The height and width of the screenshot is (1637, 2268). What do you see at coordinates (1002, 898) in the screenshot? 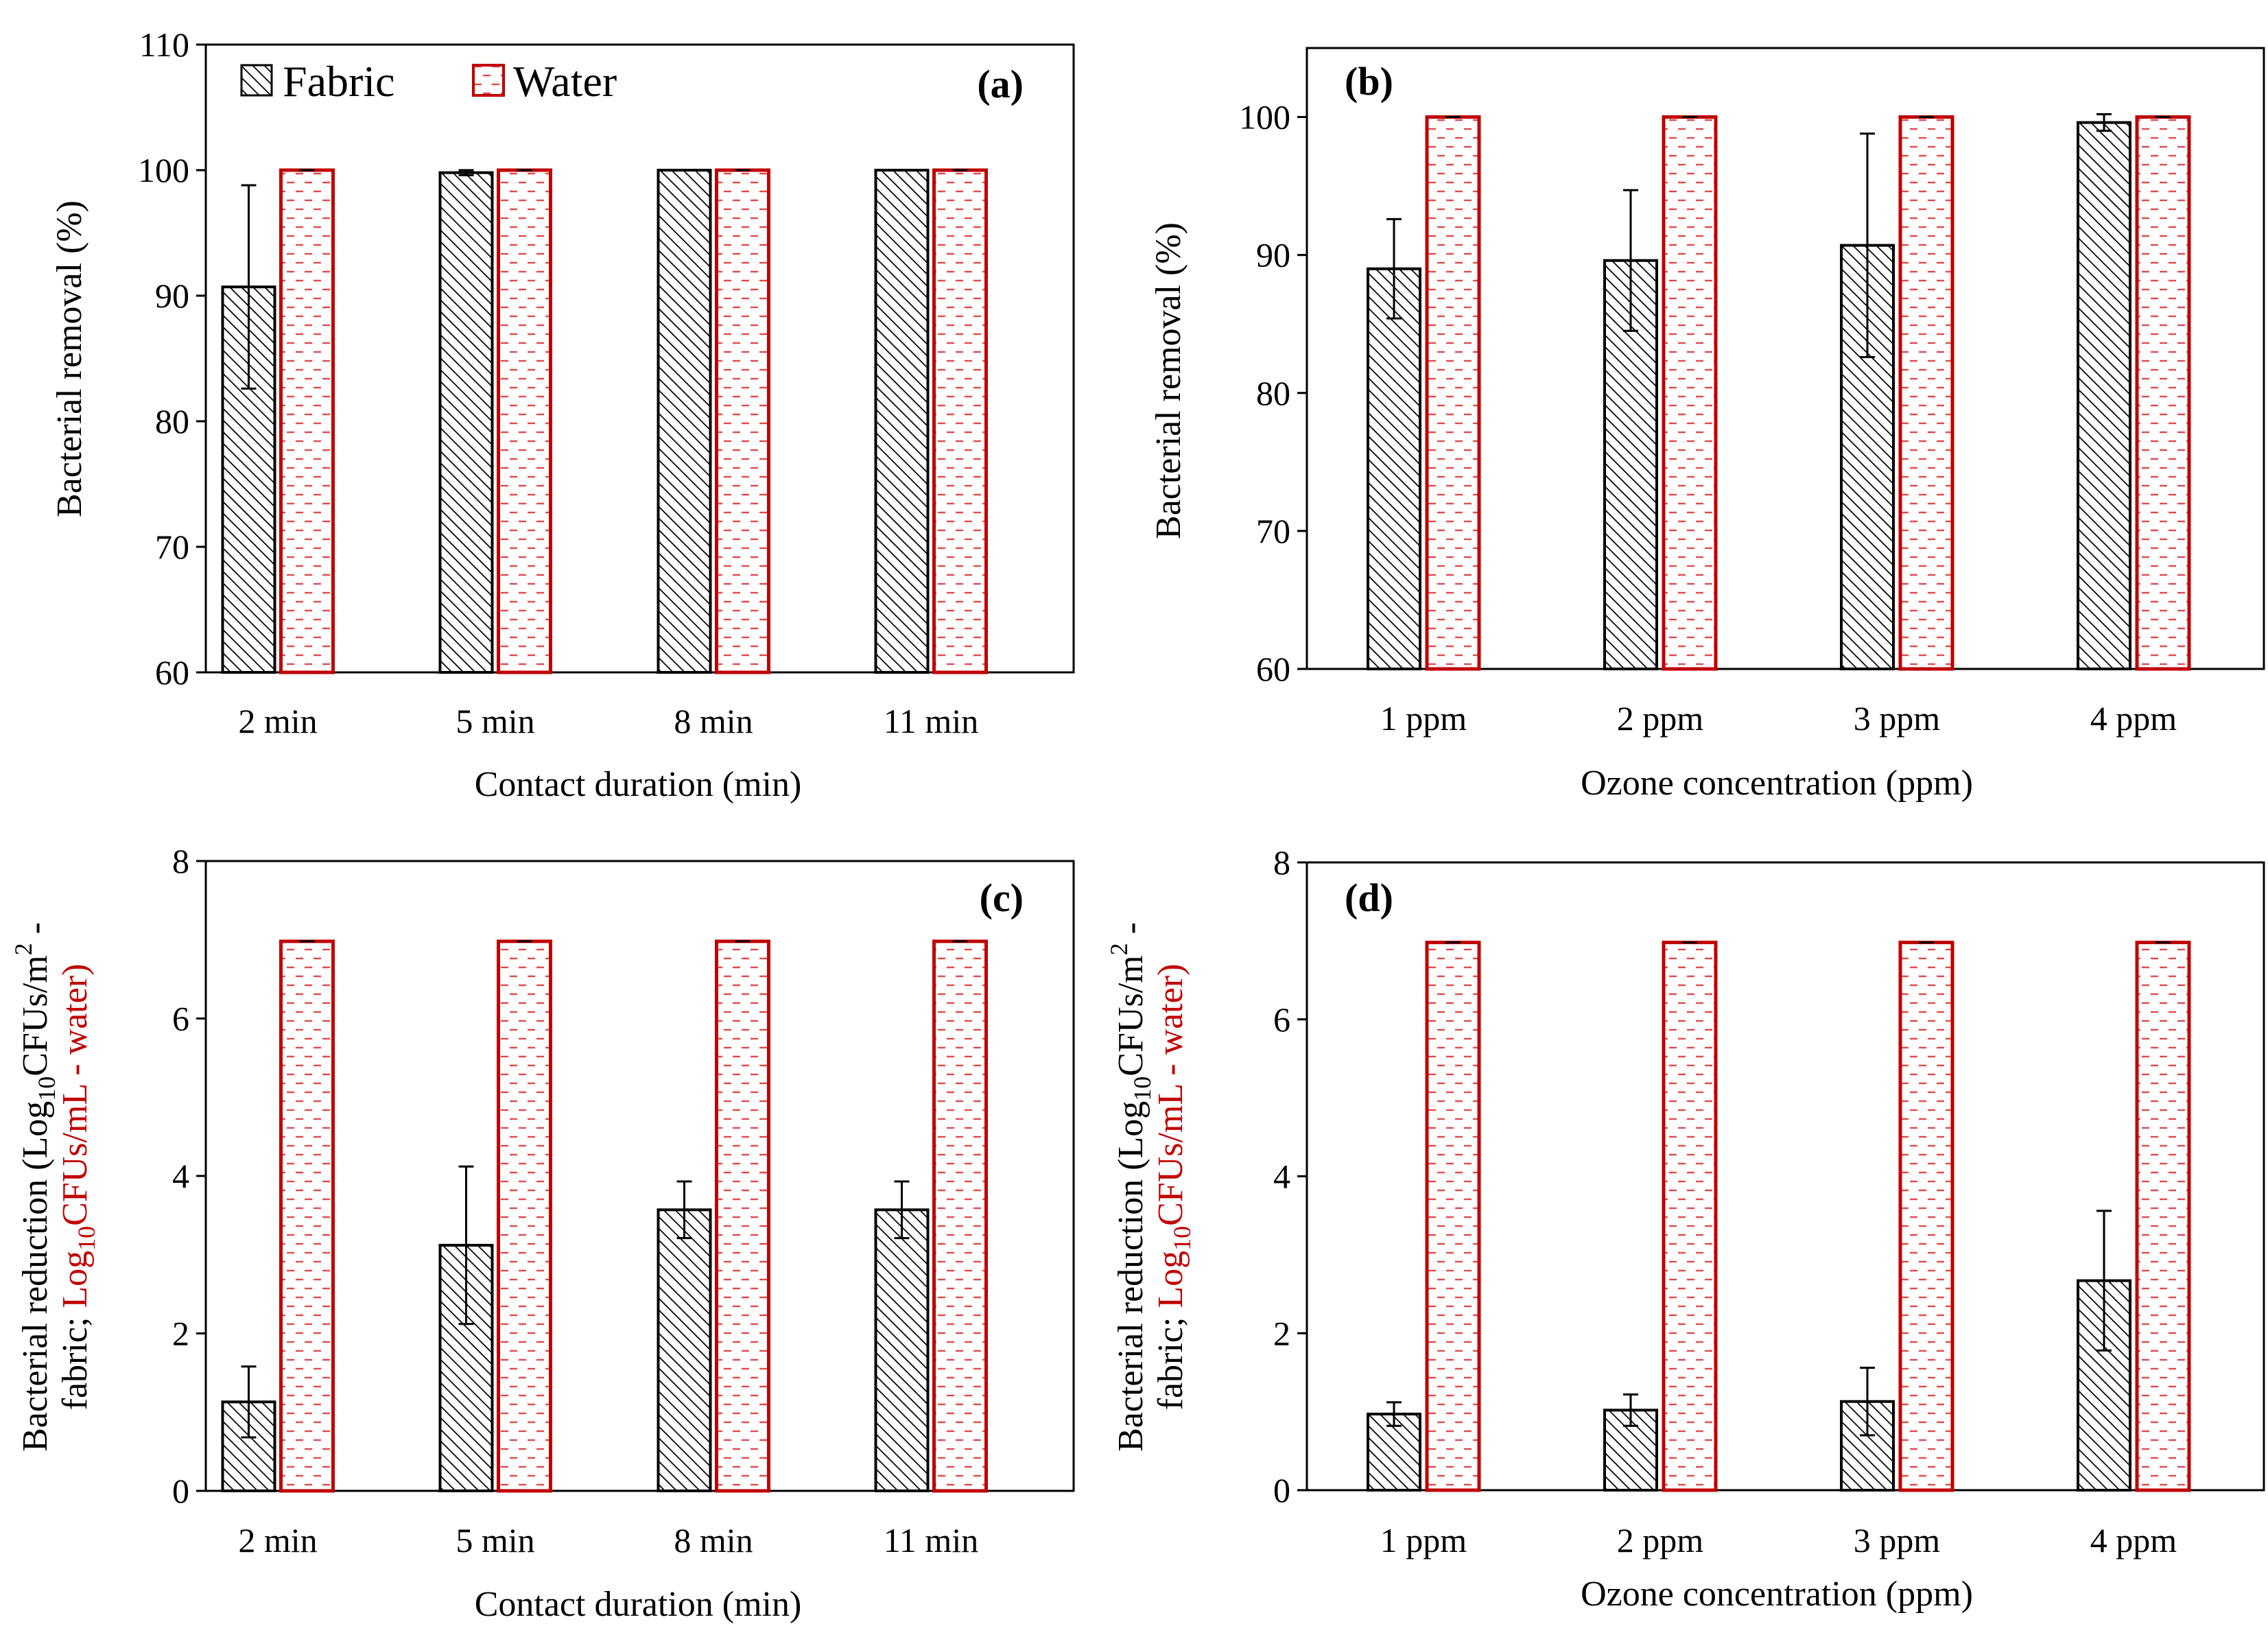
I see `panel-c-label: (c)` at bounding box center [1002, 898].